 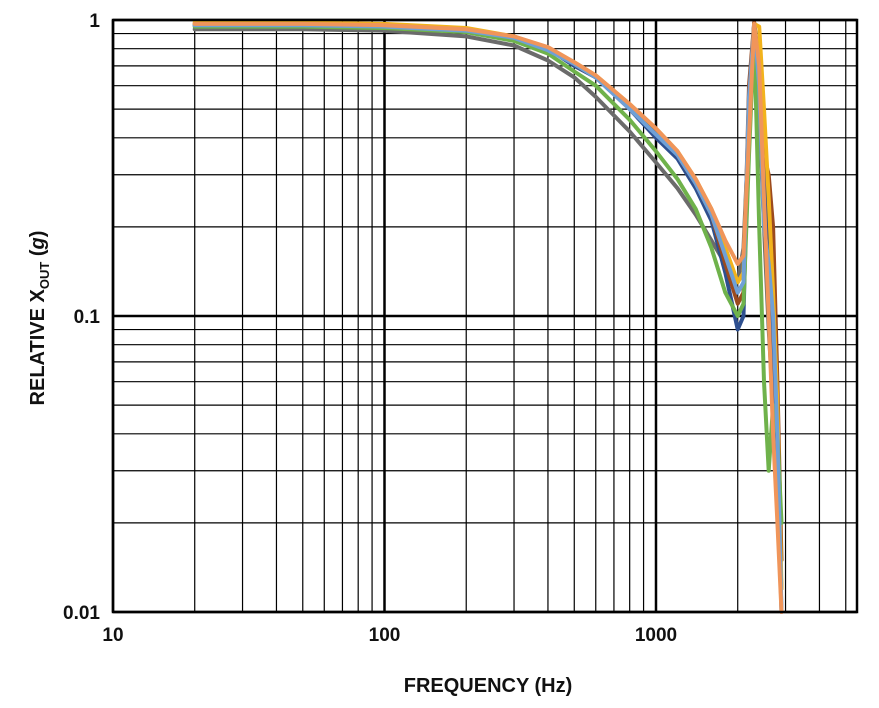 What do you see at coordinates (38, 243) in the screenshot?
I see `y-axis-label-unit: g` at bounding box center [38, 243].